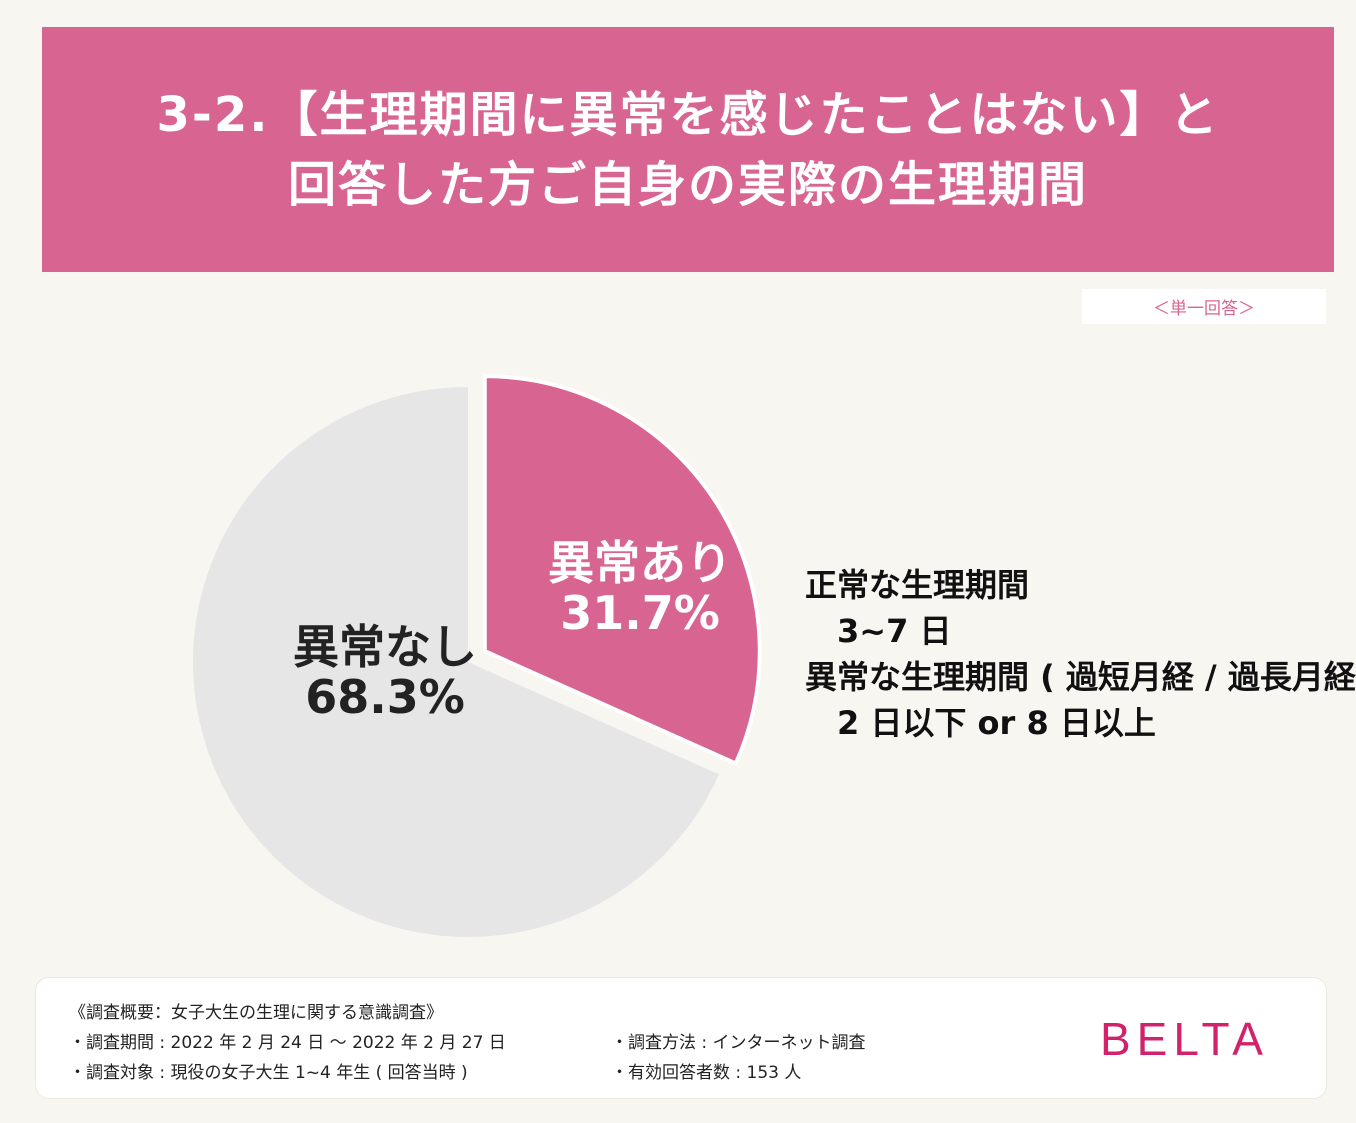 This screenshot has height=1123, width=1356. I want to click on slice-label-abnormal: 異常あり 31.7%, so click(640, 588).